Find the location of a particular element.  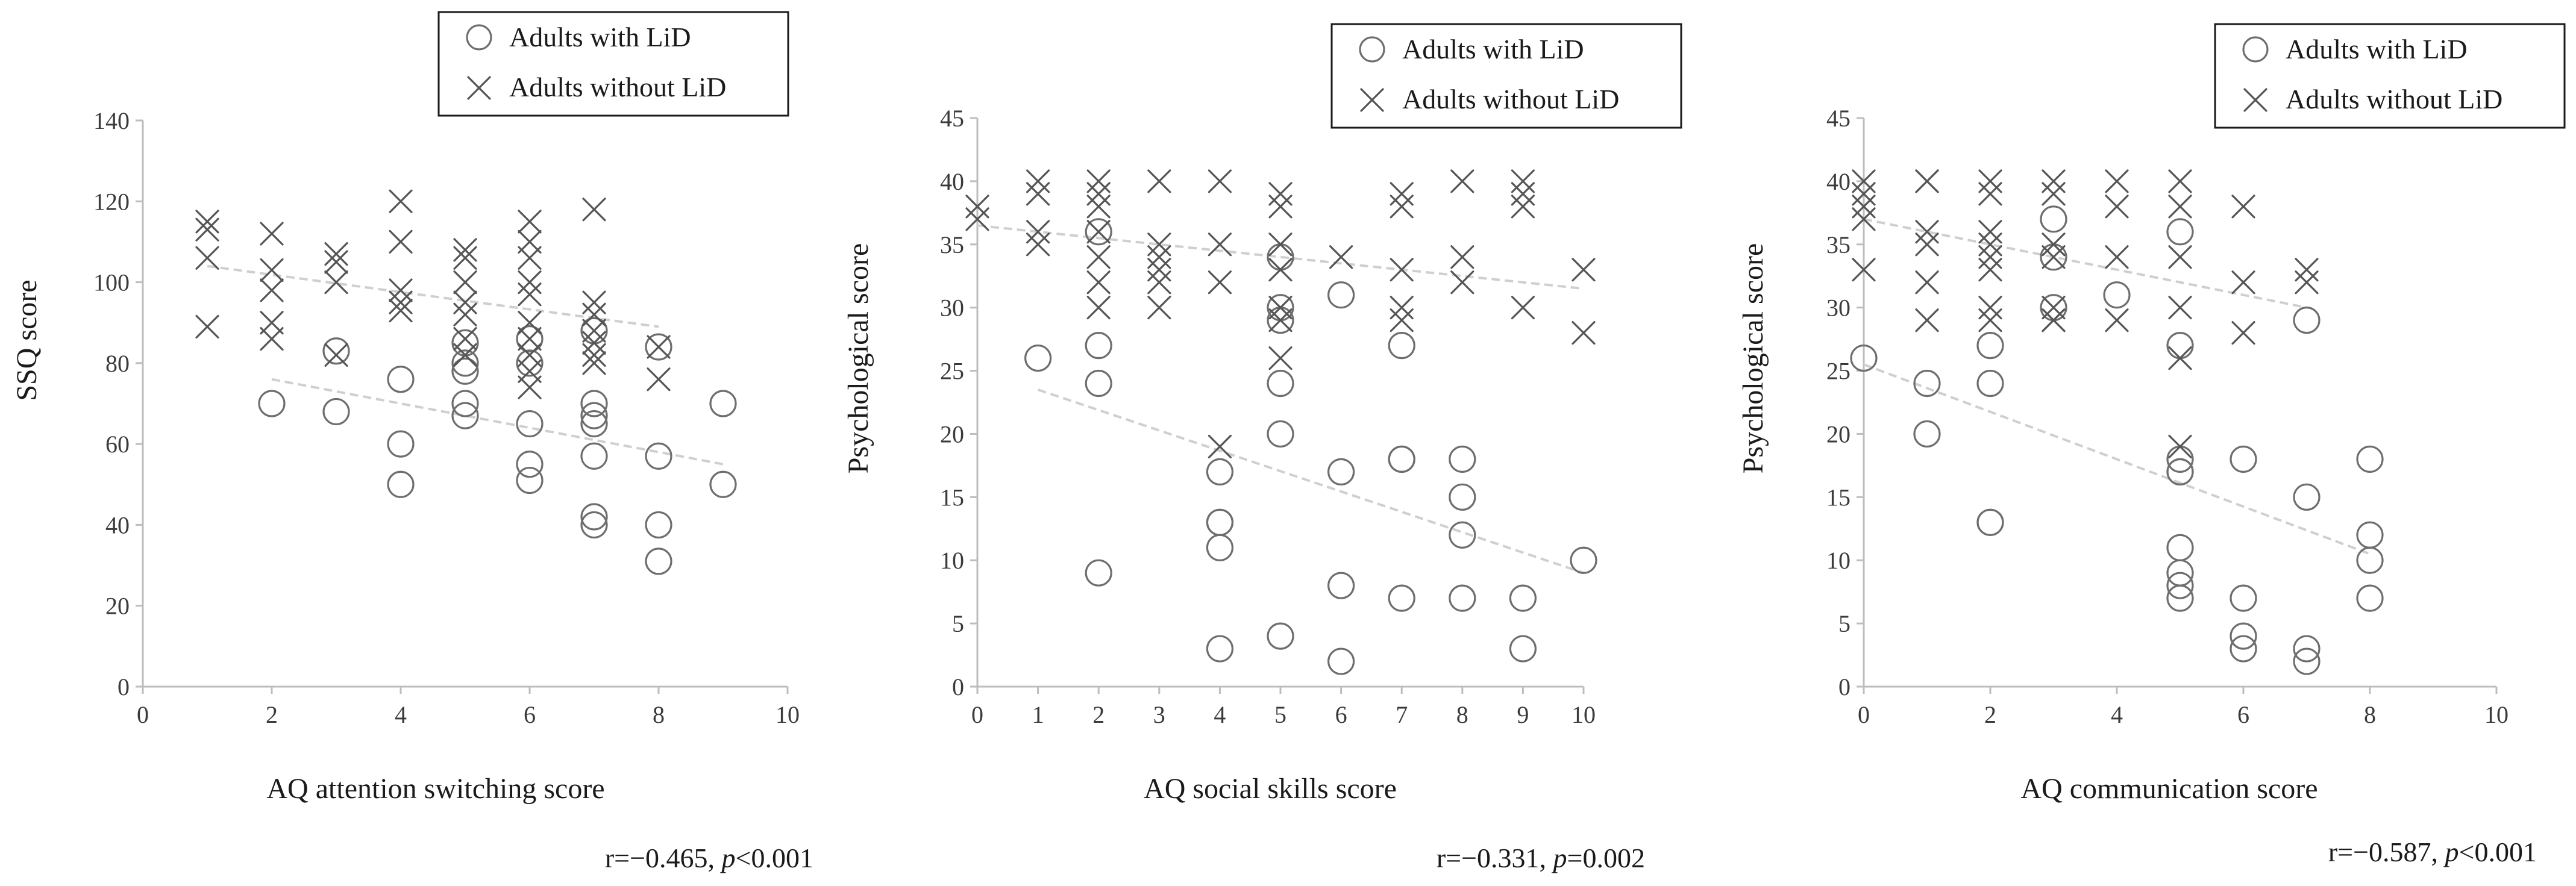

panel-1-x-tick-label: 4 is located at coordinates (401, 715).